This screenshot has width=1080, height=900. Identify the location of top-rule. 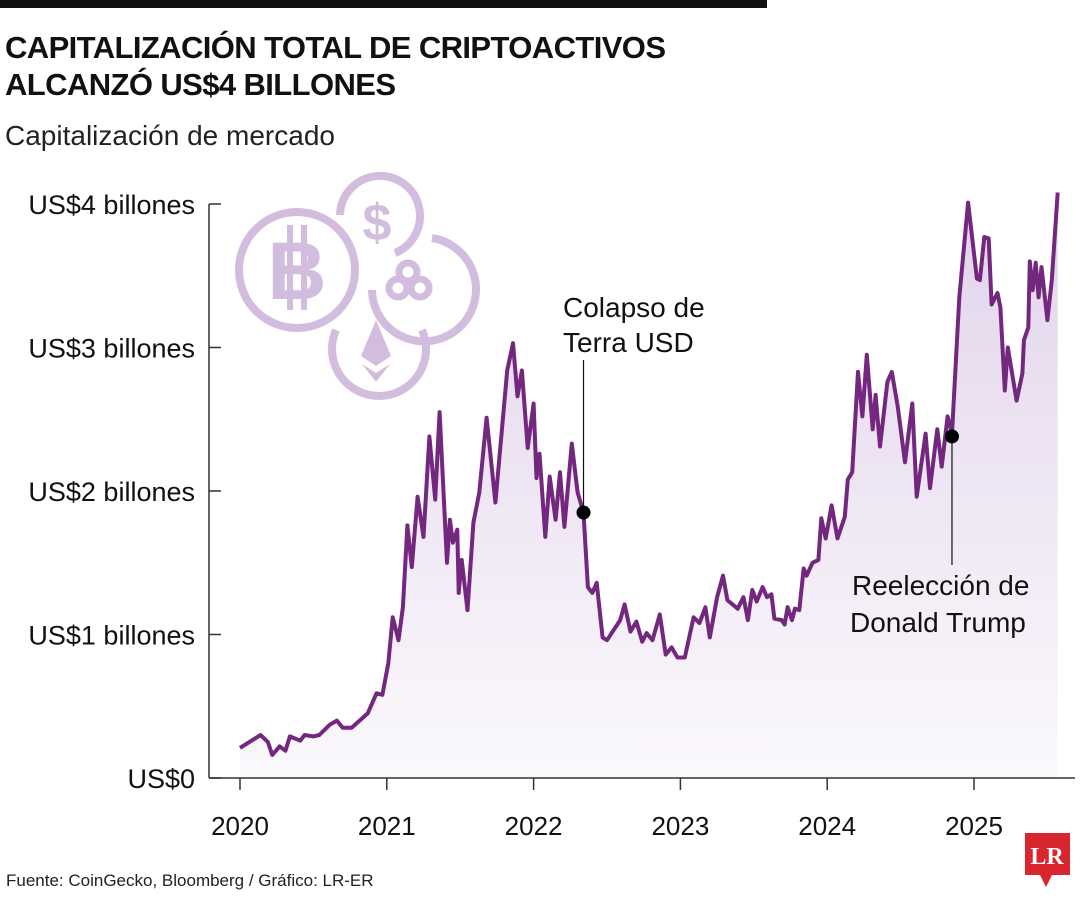
(383, 4).